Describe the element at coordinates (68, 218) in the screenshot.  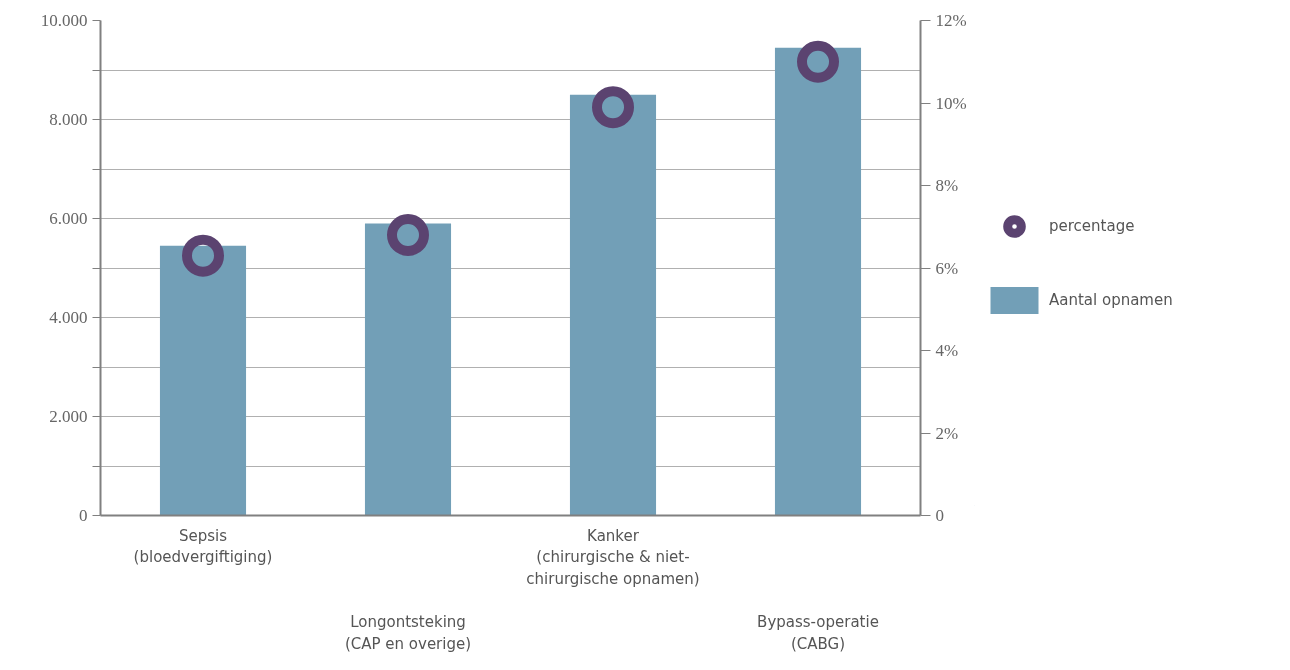
I see `y-tick-label: 6.000` at that location.